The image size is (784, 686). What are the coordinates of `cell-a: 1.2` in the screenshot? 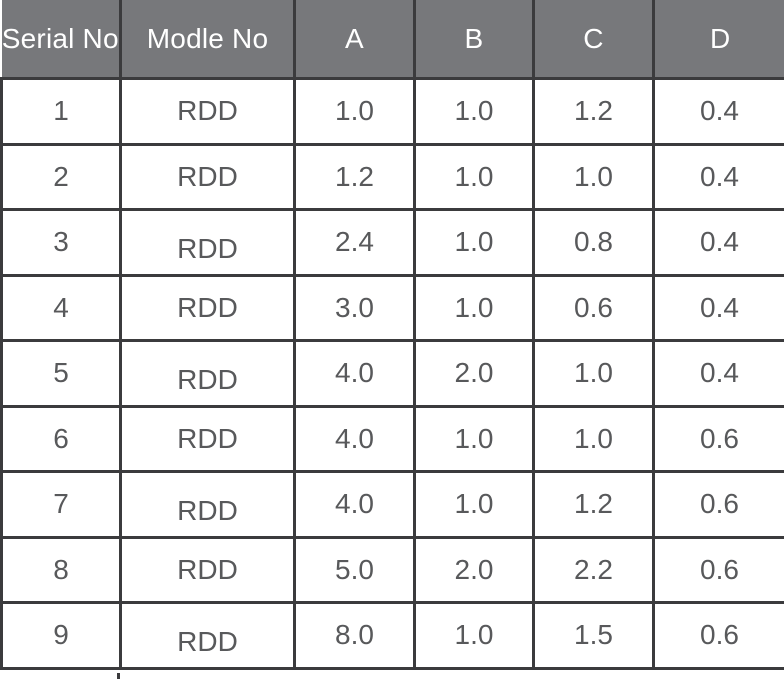 It's located at (354, 176).